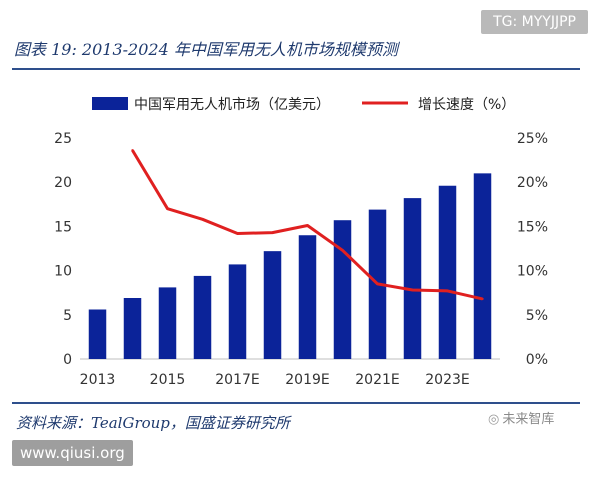 The image size is (600, 480). I want to click on legend-bar-swatch, so click(110, 103).